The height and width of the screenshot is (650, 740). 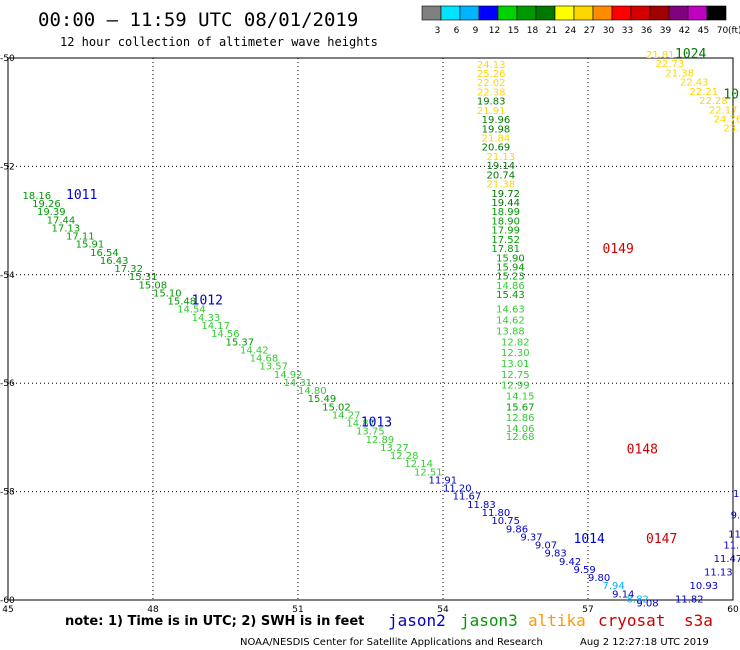 What do you see at coordinates (515, 342) in the screenshot?
I see `data-point-label: 12.82` at bounding box center [515, 342].